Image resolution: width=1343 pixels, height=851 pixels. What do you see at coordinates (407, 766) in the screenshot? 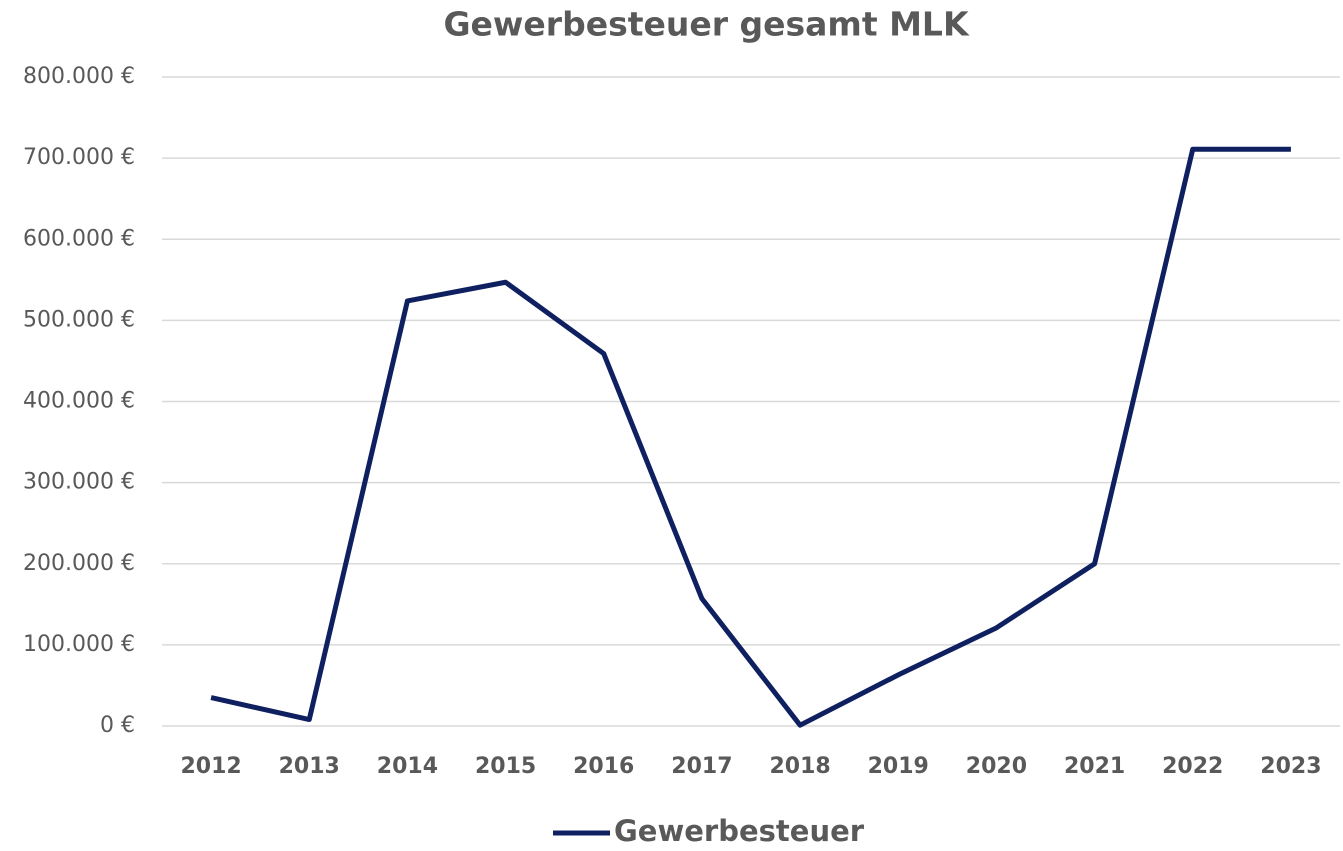
I see `x-tick-label: 2014` at bounding box center [407, 766].